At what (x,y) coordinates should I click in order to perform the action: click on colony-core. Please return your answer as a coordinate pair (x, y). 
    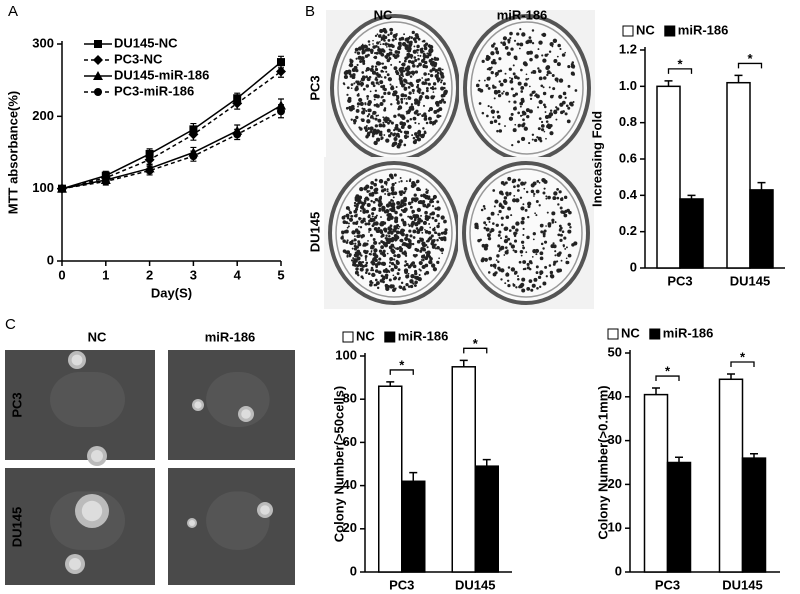
    Looking at the image, I should click on (192, 523).